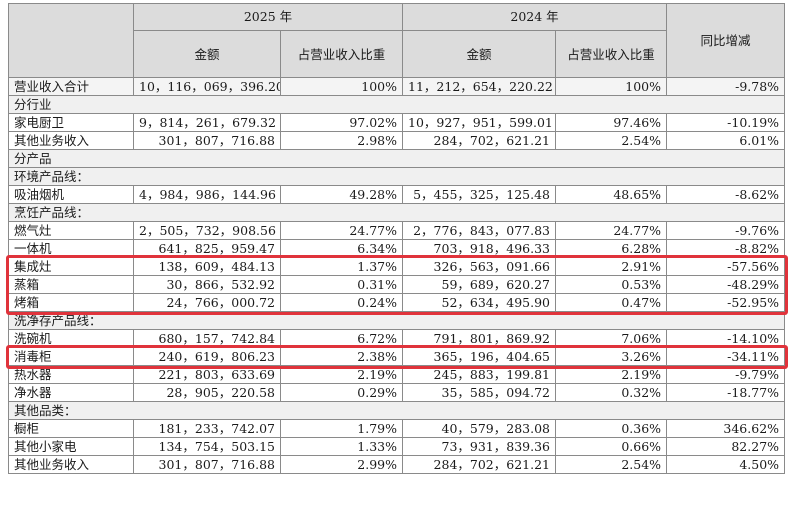 This screenshot has height=527, width=791. What do you see at coordinates (341, 428) in the screenshot?
I see `share-2025-cell: 1.79%` at bounding box center [341, 428].